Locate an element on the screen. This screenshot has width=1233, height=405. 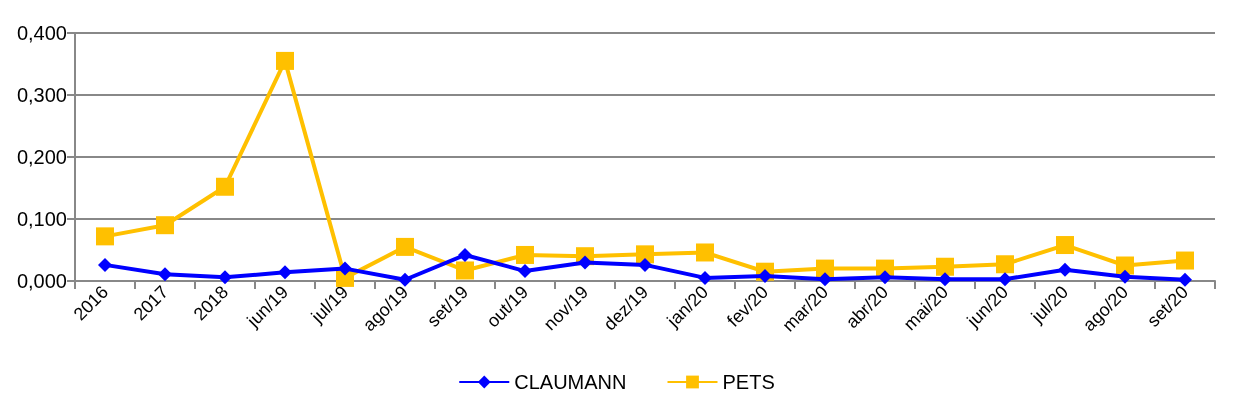
y-tick-label: 0,200 is located at coordinates (41, 157).